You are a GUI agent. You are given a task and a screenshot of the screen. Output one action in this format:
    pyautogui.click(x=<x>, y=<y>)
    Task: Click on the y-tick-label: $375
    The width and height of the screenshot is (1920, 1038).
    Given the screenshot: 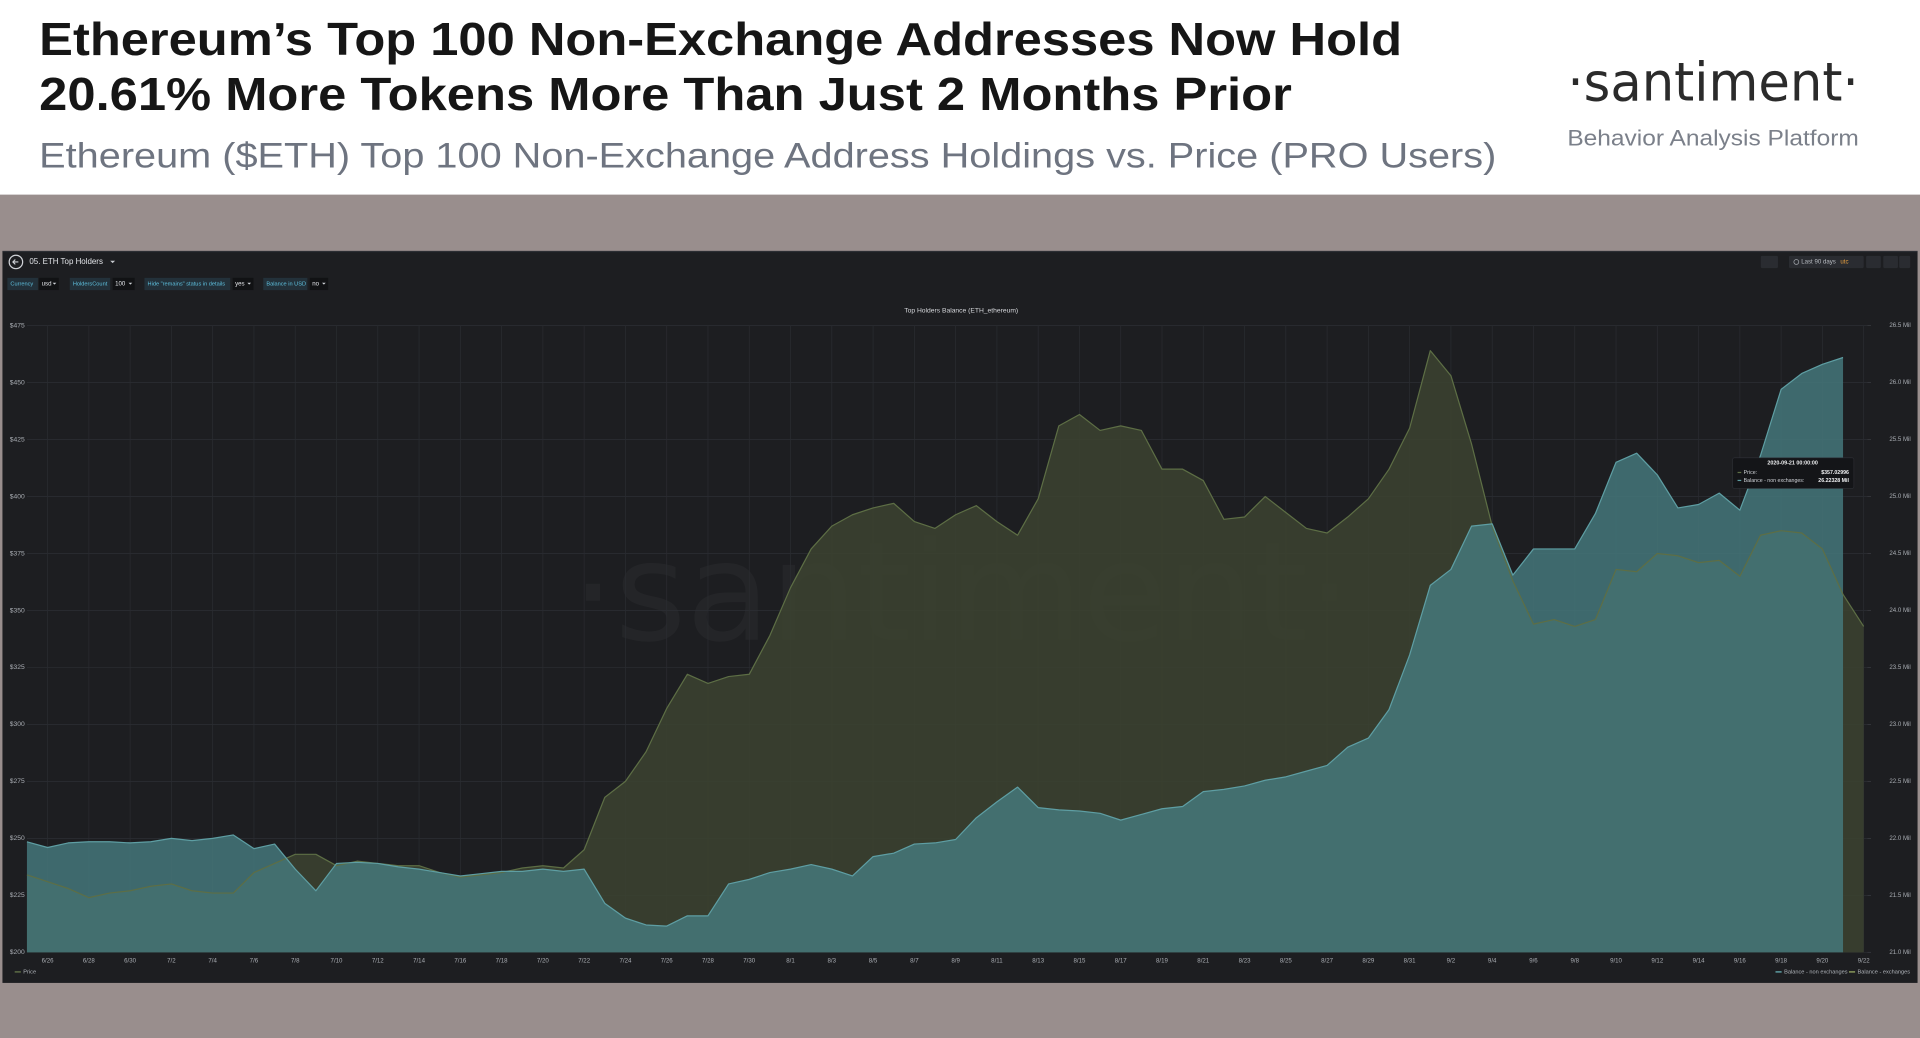 What is the action you would take?
    pyautogui.click(x=17, y=553)
    